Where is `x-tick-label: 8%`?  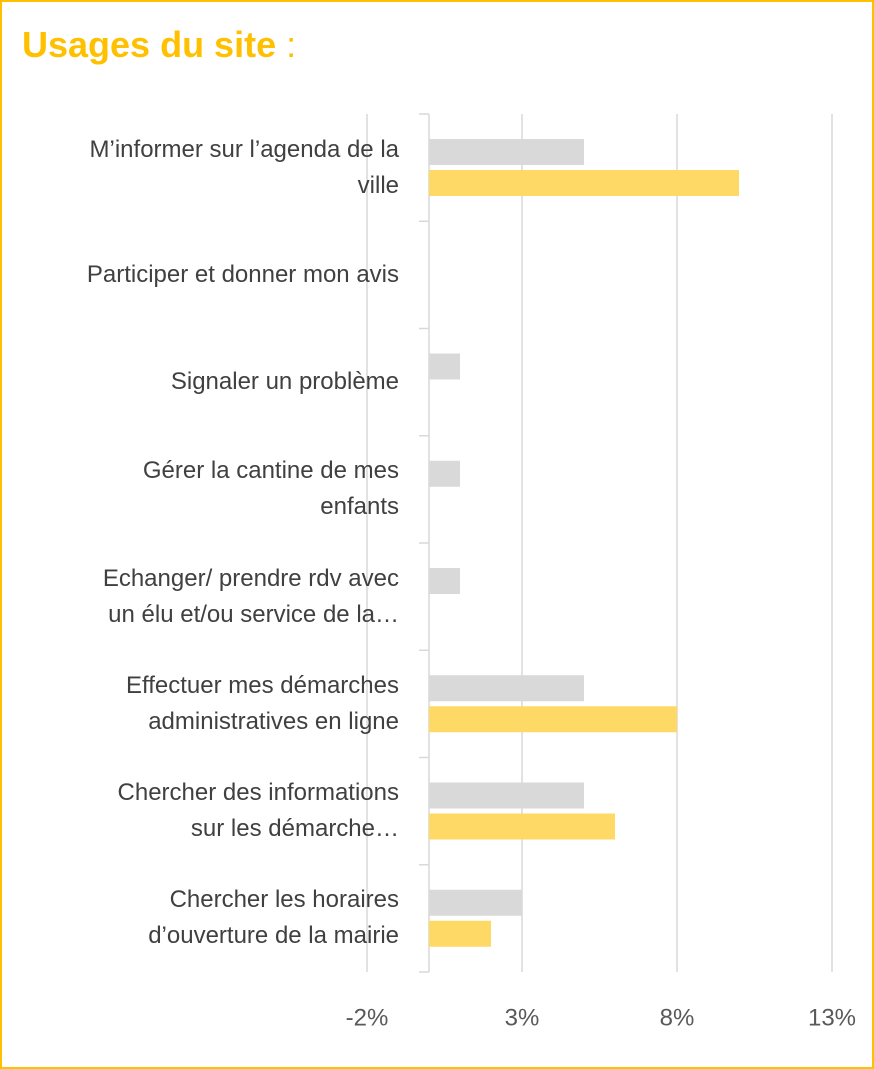
x-tick-label: 8% is located at coordinates (677, 1017).